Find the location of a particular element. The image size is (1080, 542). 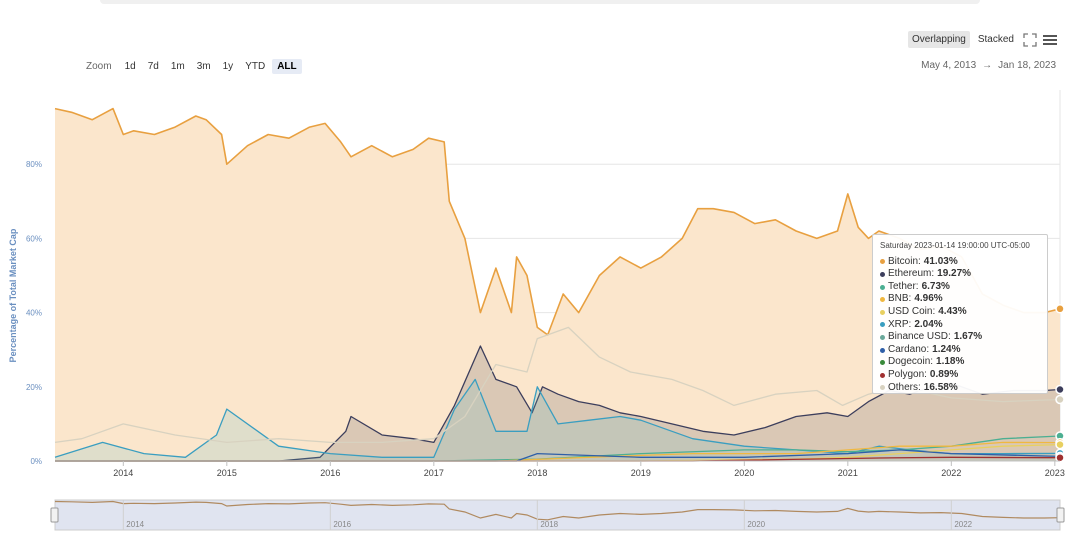

tooltip-row: USD Coin: 4.43% is located at coordinates (960, 312).